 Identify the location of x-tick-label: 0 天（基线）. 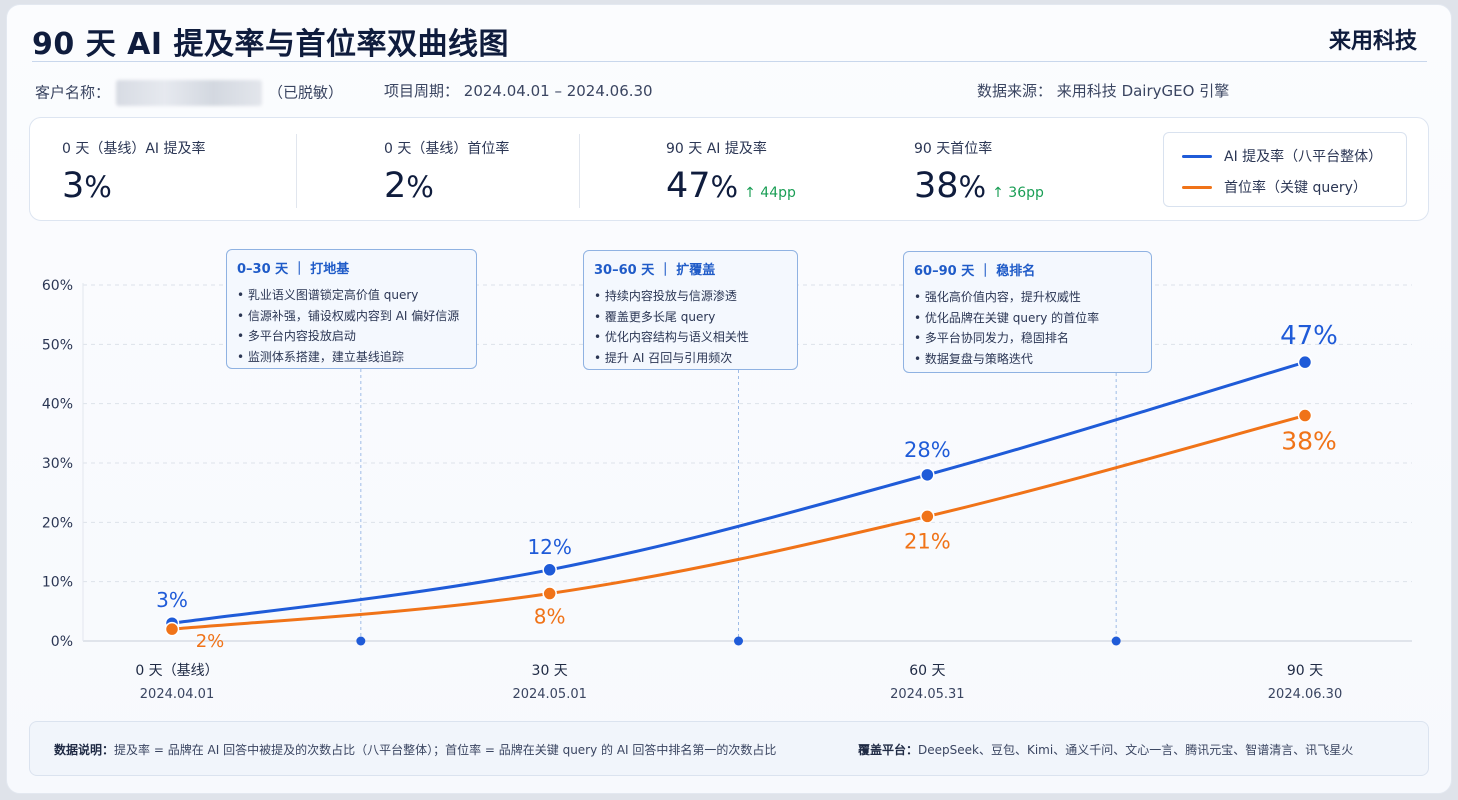
(176, 670).